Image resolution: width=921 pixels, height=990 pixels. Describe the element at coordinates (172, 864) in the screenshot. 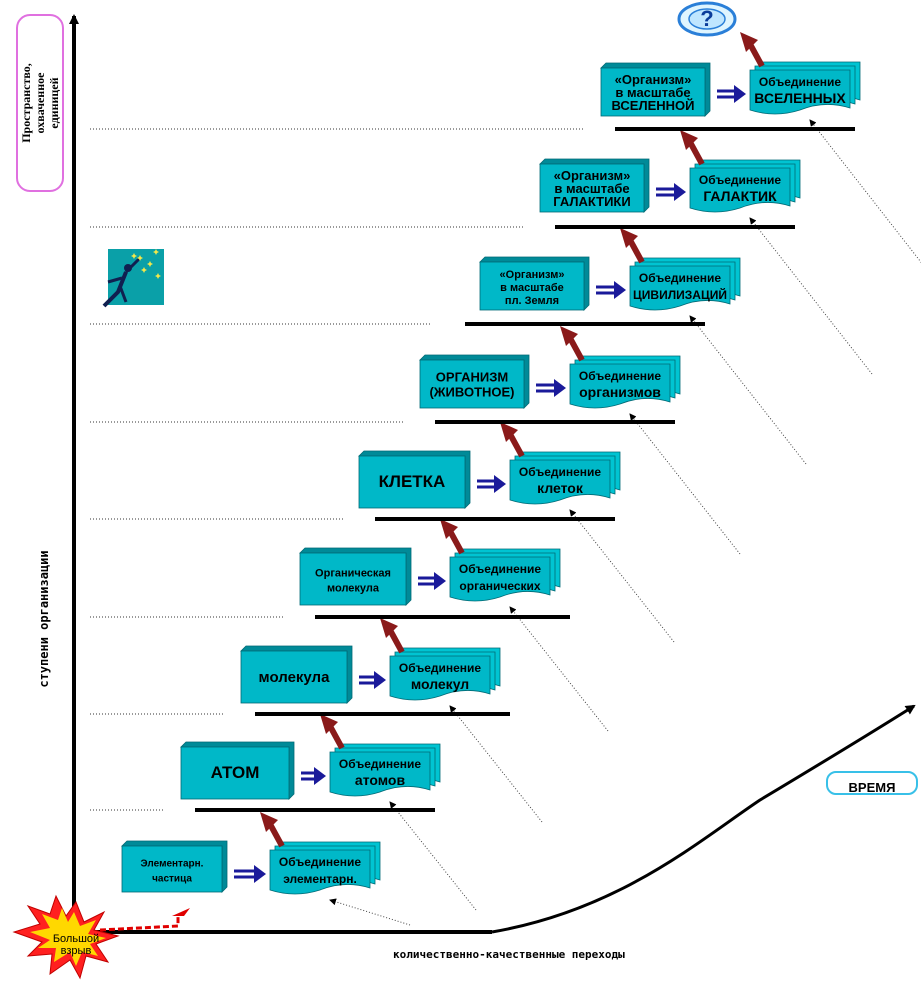

I see `left-box-text: Элементарн.` at that location.